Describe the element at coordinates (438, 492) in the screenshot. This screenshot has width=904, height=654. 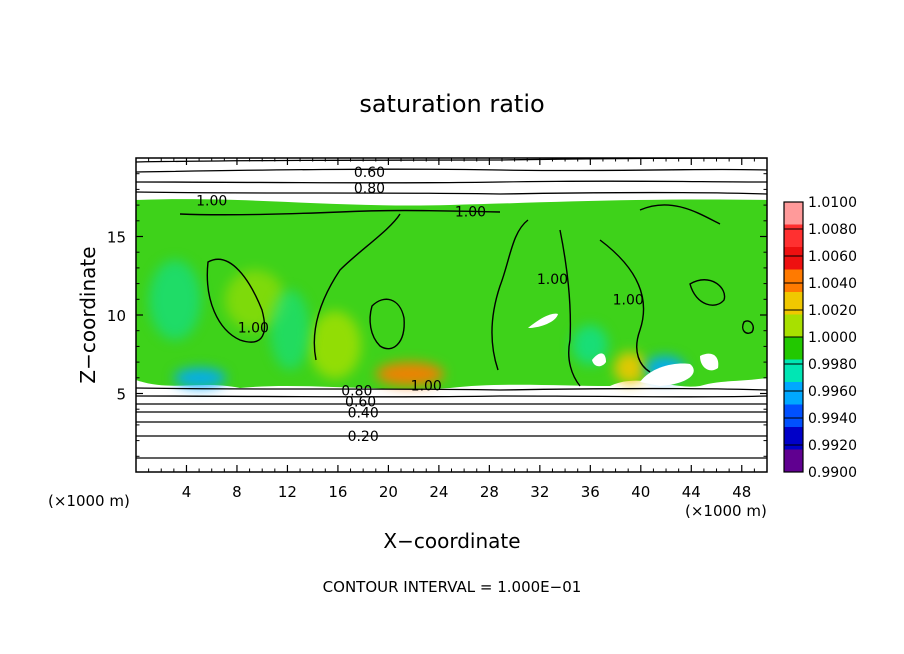
I see `x-tick-label: 24` at that location.